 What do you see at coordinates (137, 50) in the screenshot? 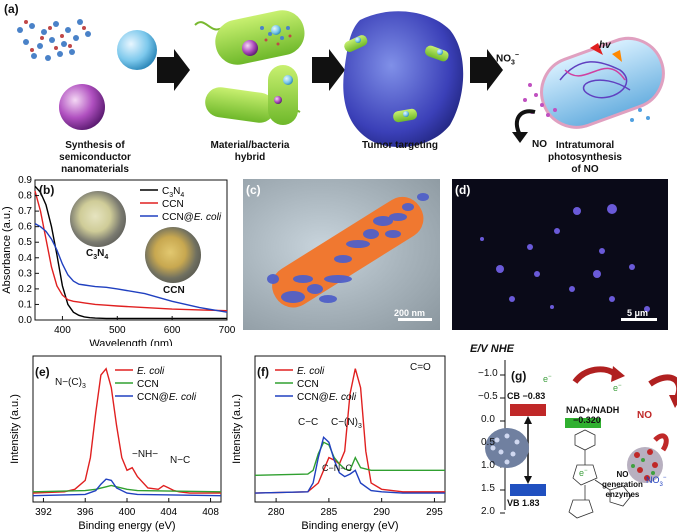
I see `blue-nanoparticle` at bounding box center [137, 50].